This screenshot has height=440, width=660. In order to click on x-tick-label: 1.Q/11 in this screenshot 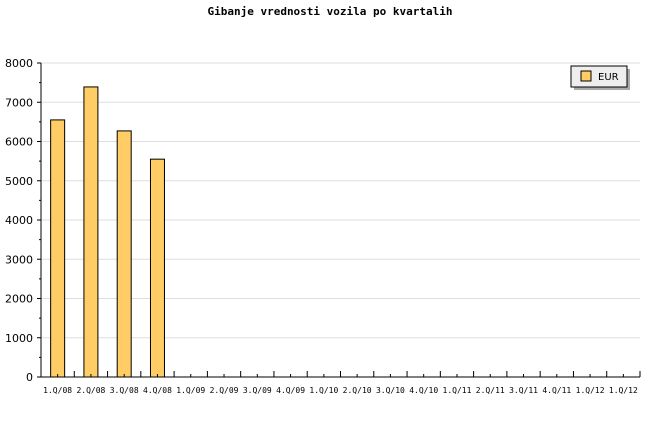, I will do `click(457, 390)`.